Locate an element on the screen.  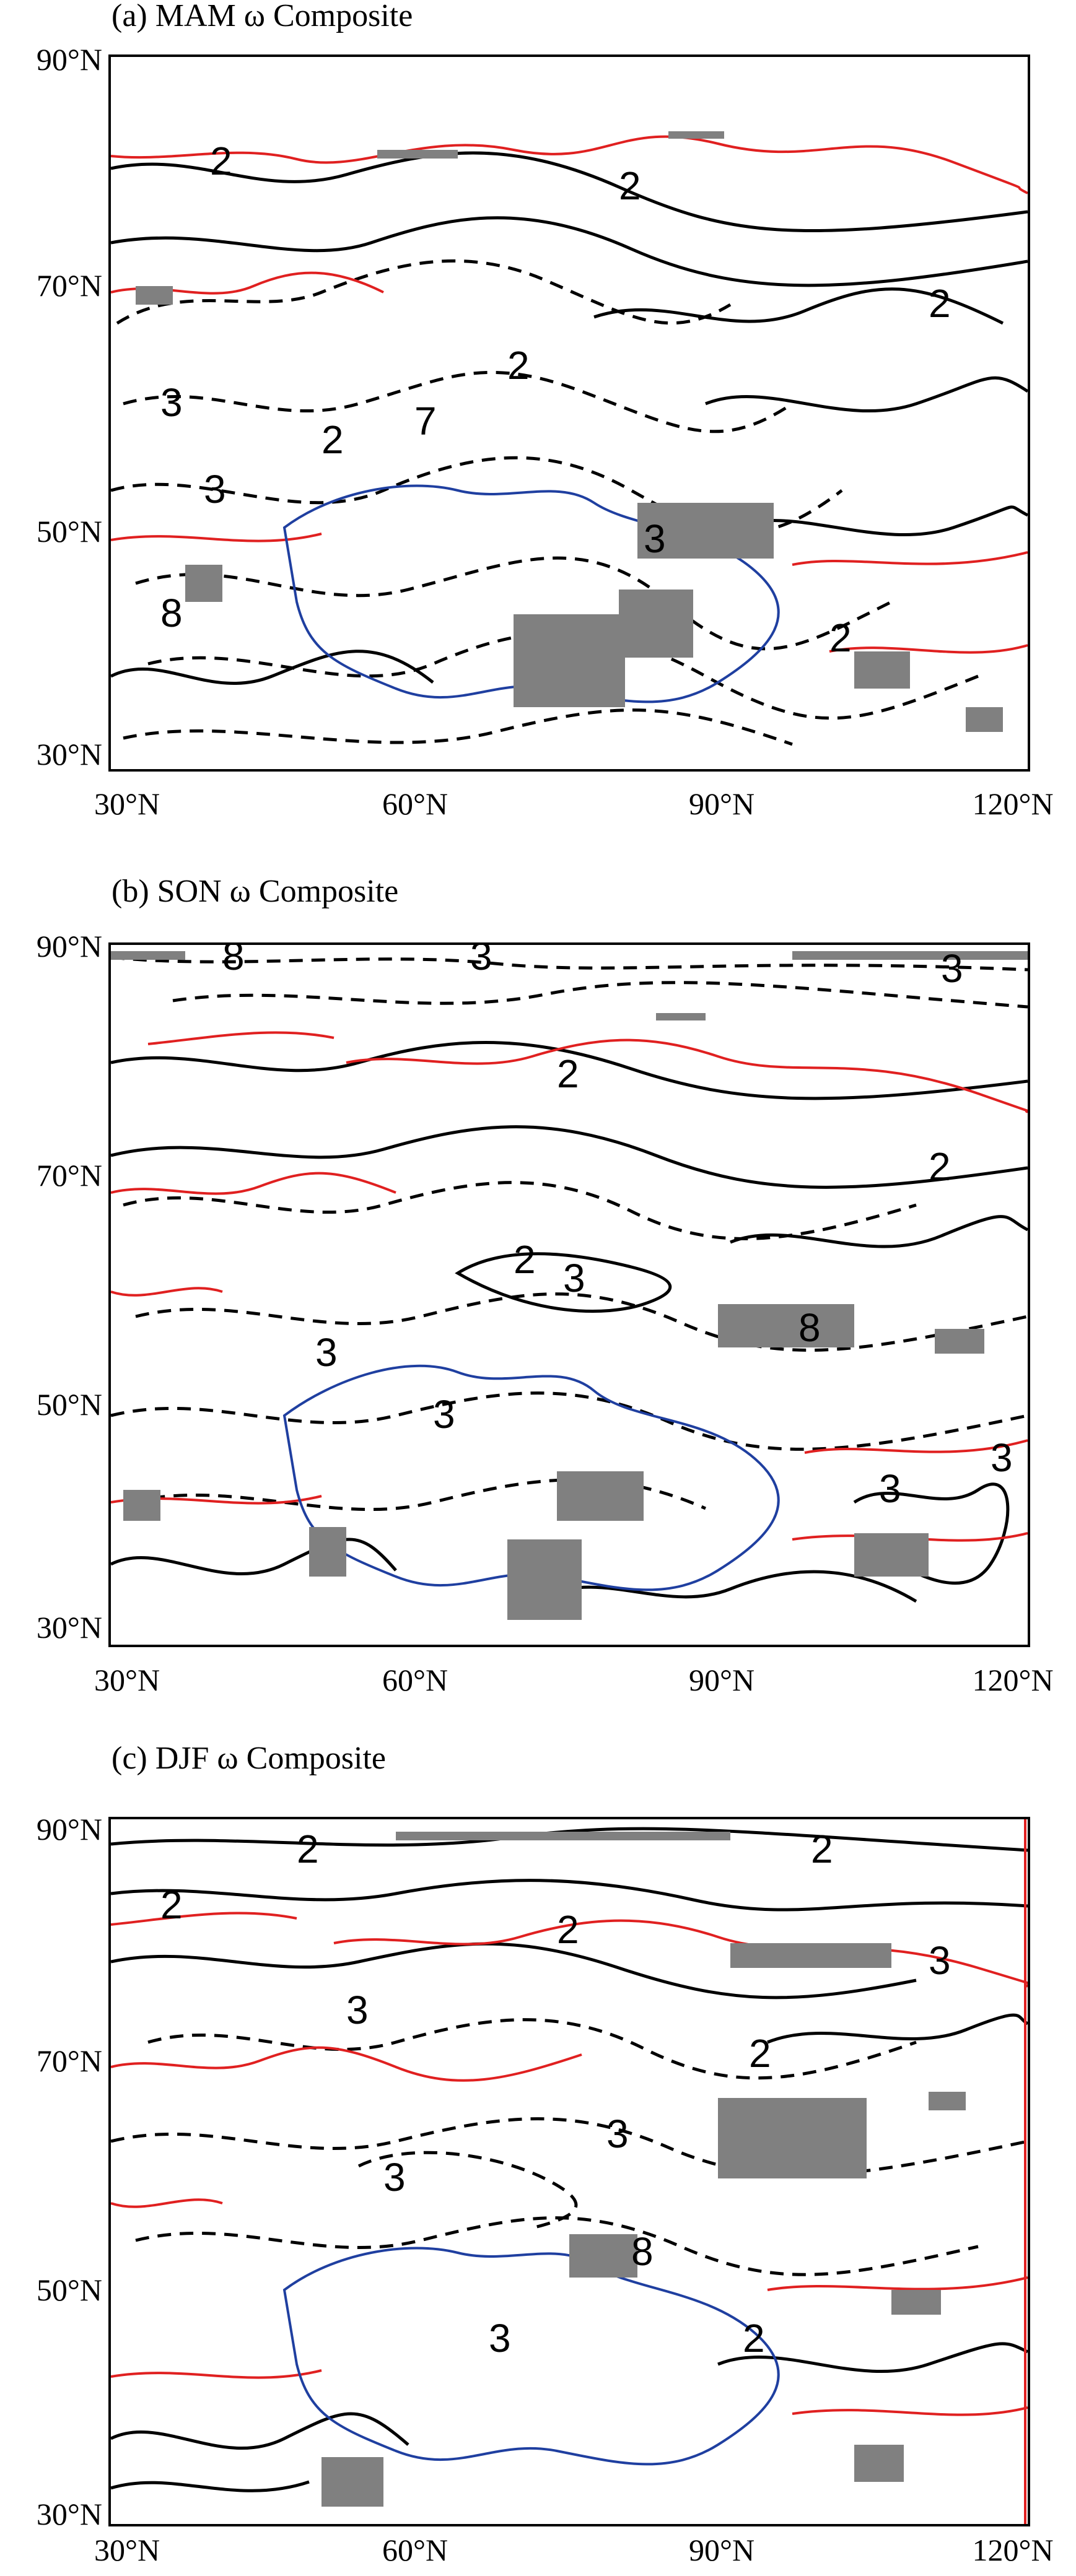
contour-label: 7 is located at coordinates (426, 421).